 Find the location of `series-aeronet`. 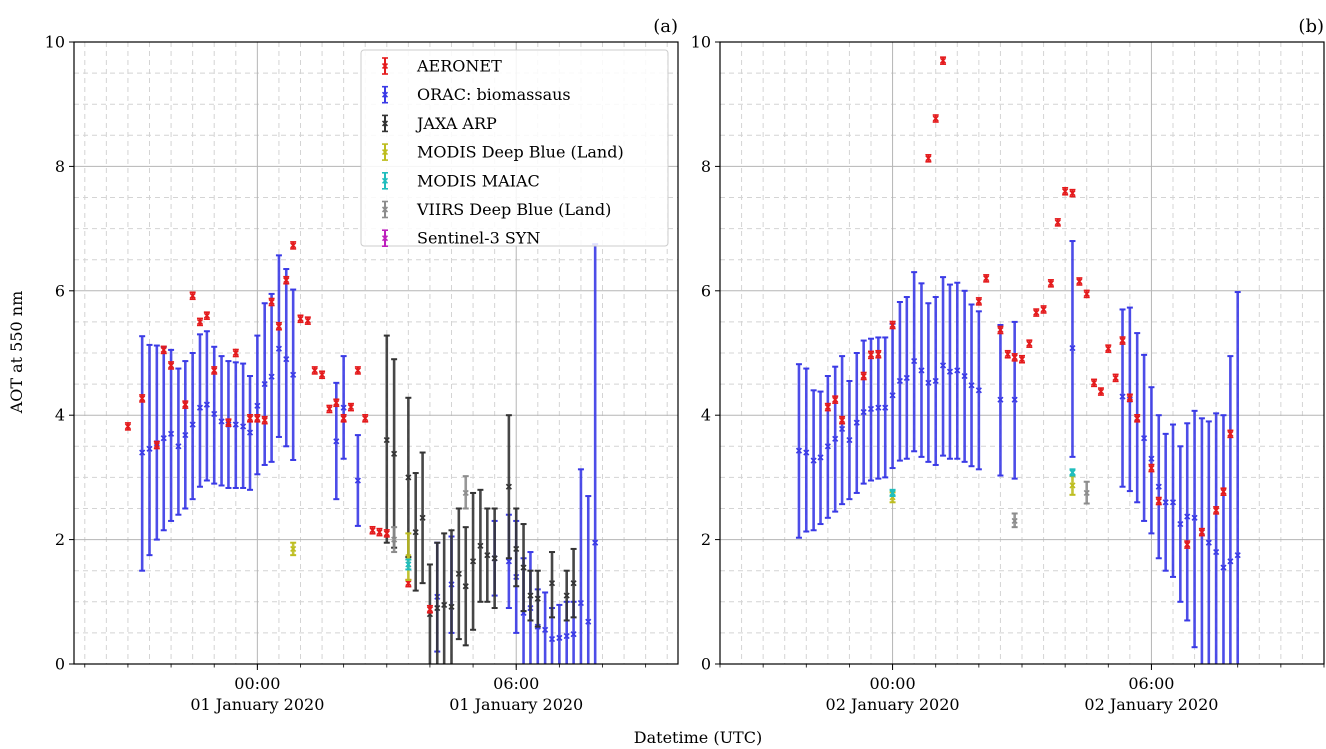

series-aeronet is located at coordinates (278, 427).